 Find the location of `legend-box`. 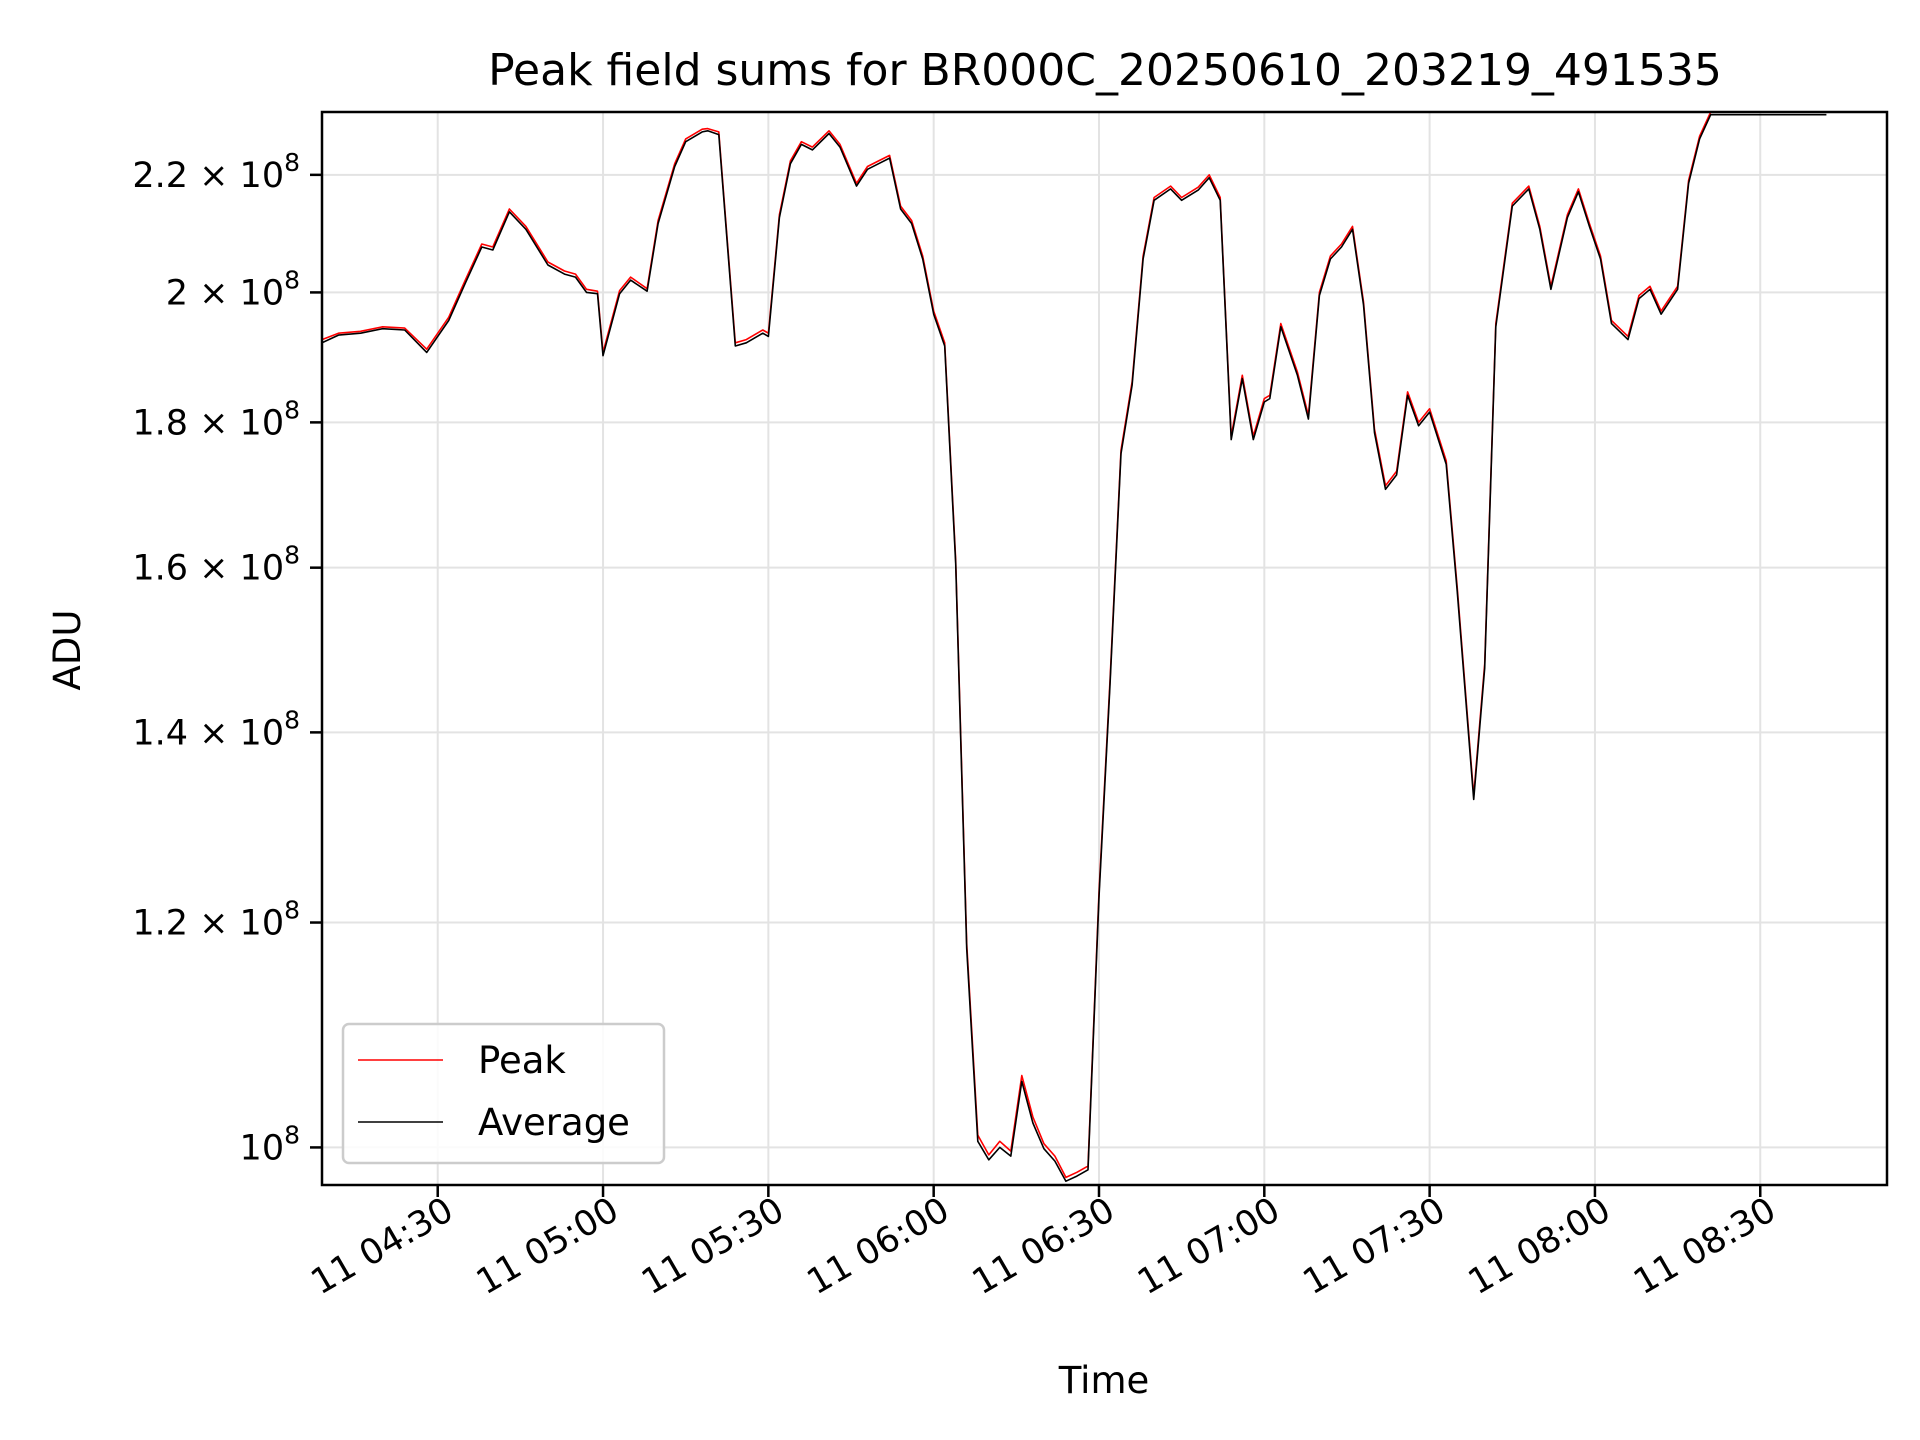

legend-box is located at coordinates (503, 1093).